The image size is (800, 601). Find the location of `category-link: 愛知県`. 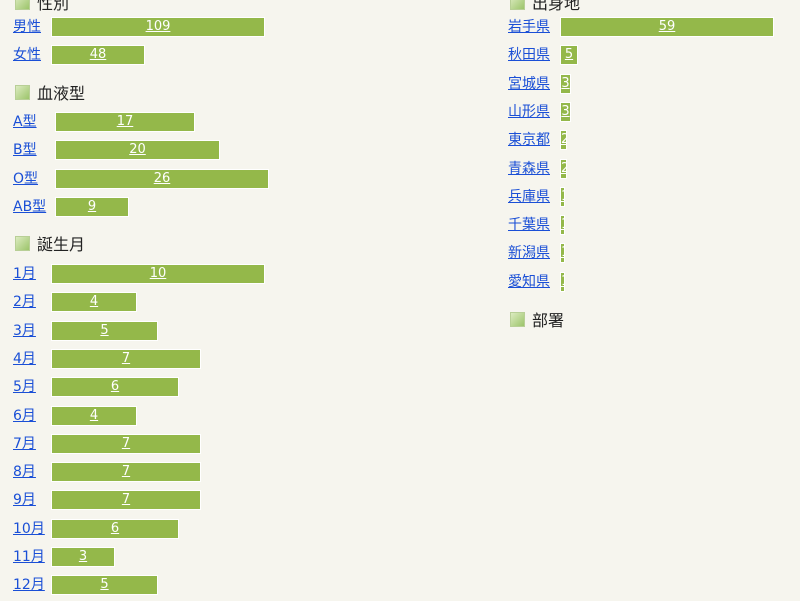

category-link: 愛知県 is located at coordinates (529, 282).